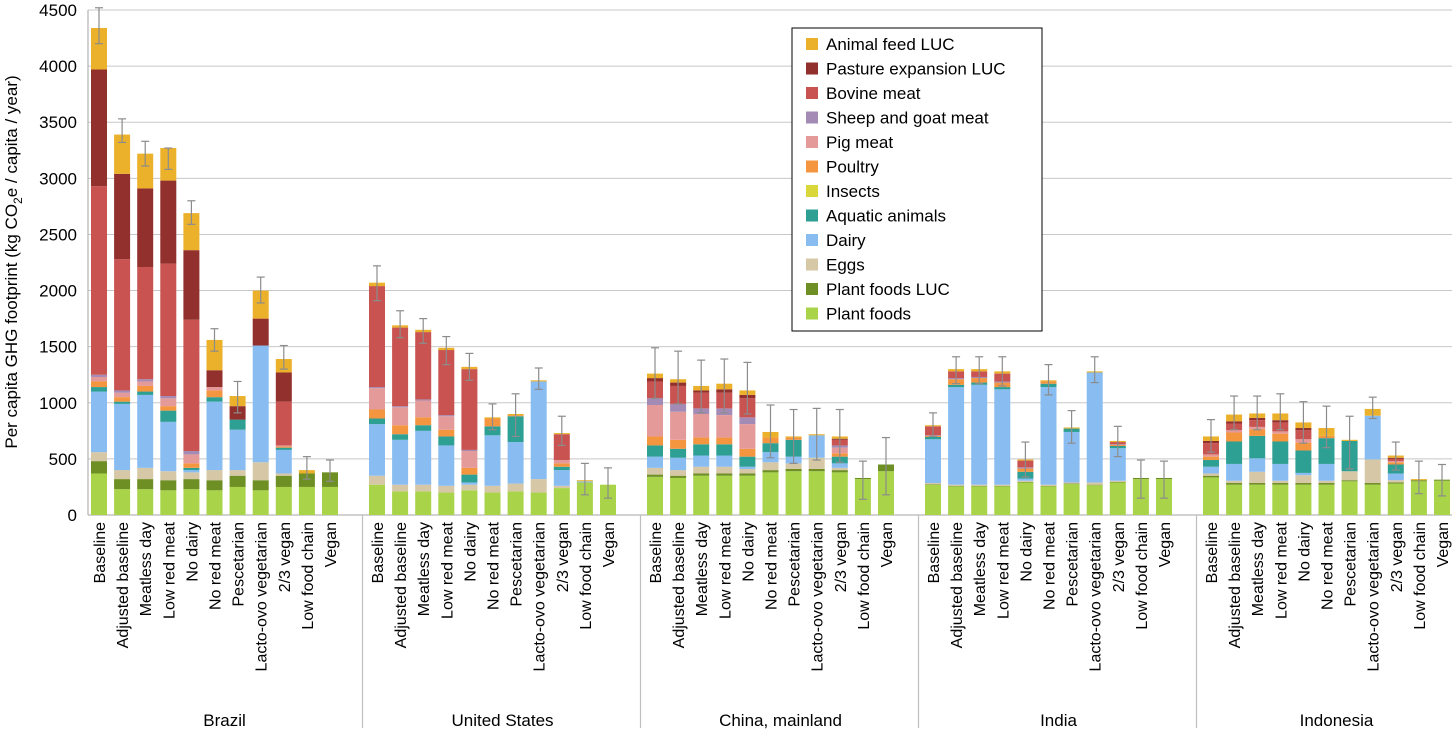 This screenshot has height=736, width=1456. I want to click on y-tick-label: 1500, so click(58, 347).